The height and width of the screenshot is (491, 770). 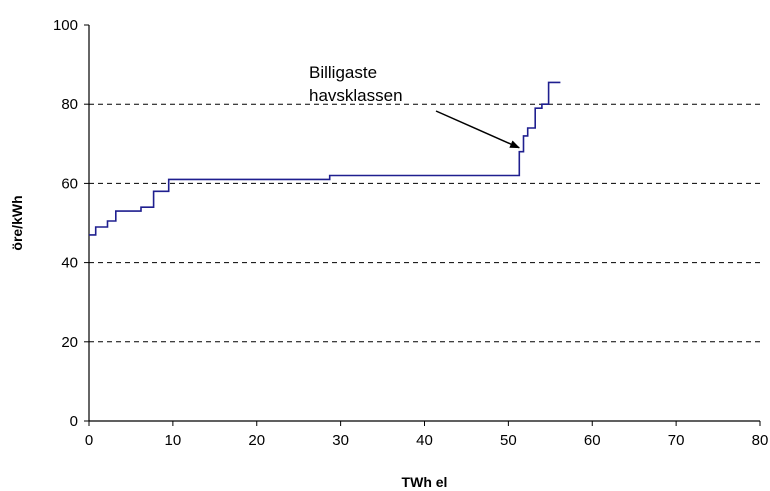 I want to click on annotation-layer: Billigaste havsklassen, so click(x=414, y=105).